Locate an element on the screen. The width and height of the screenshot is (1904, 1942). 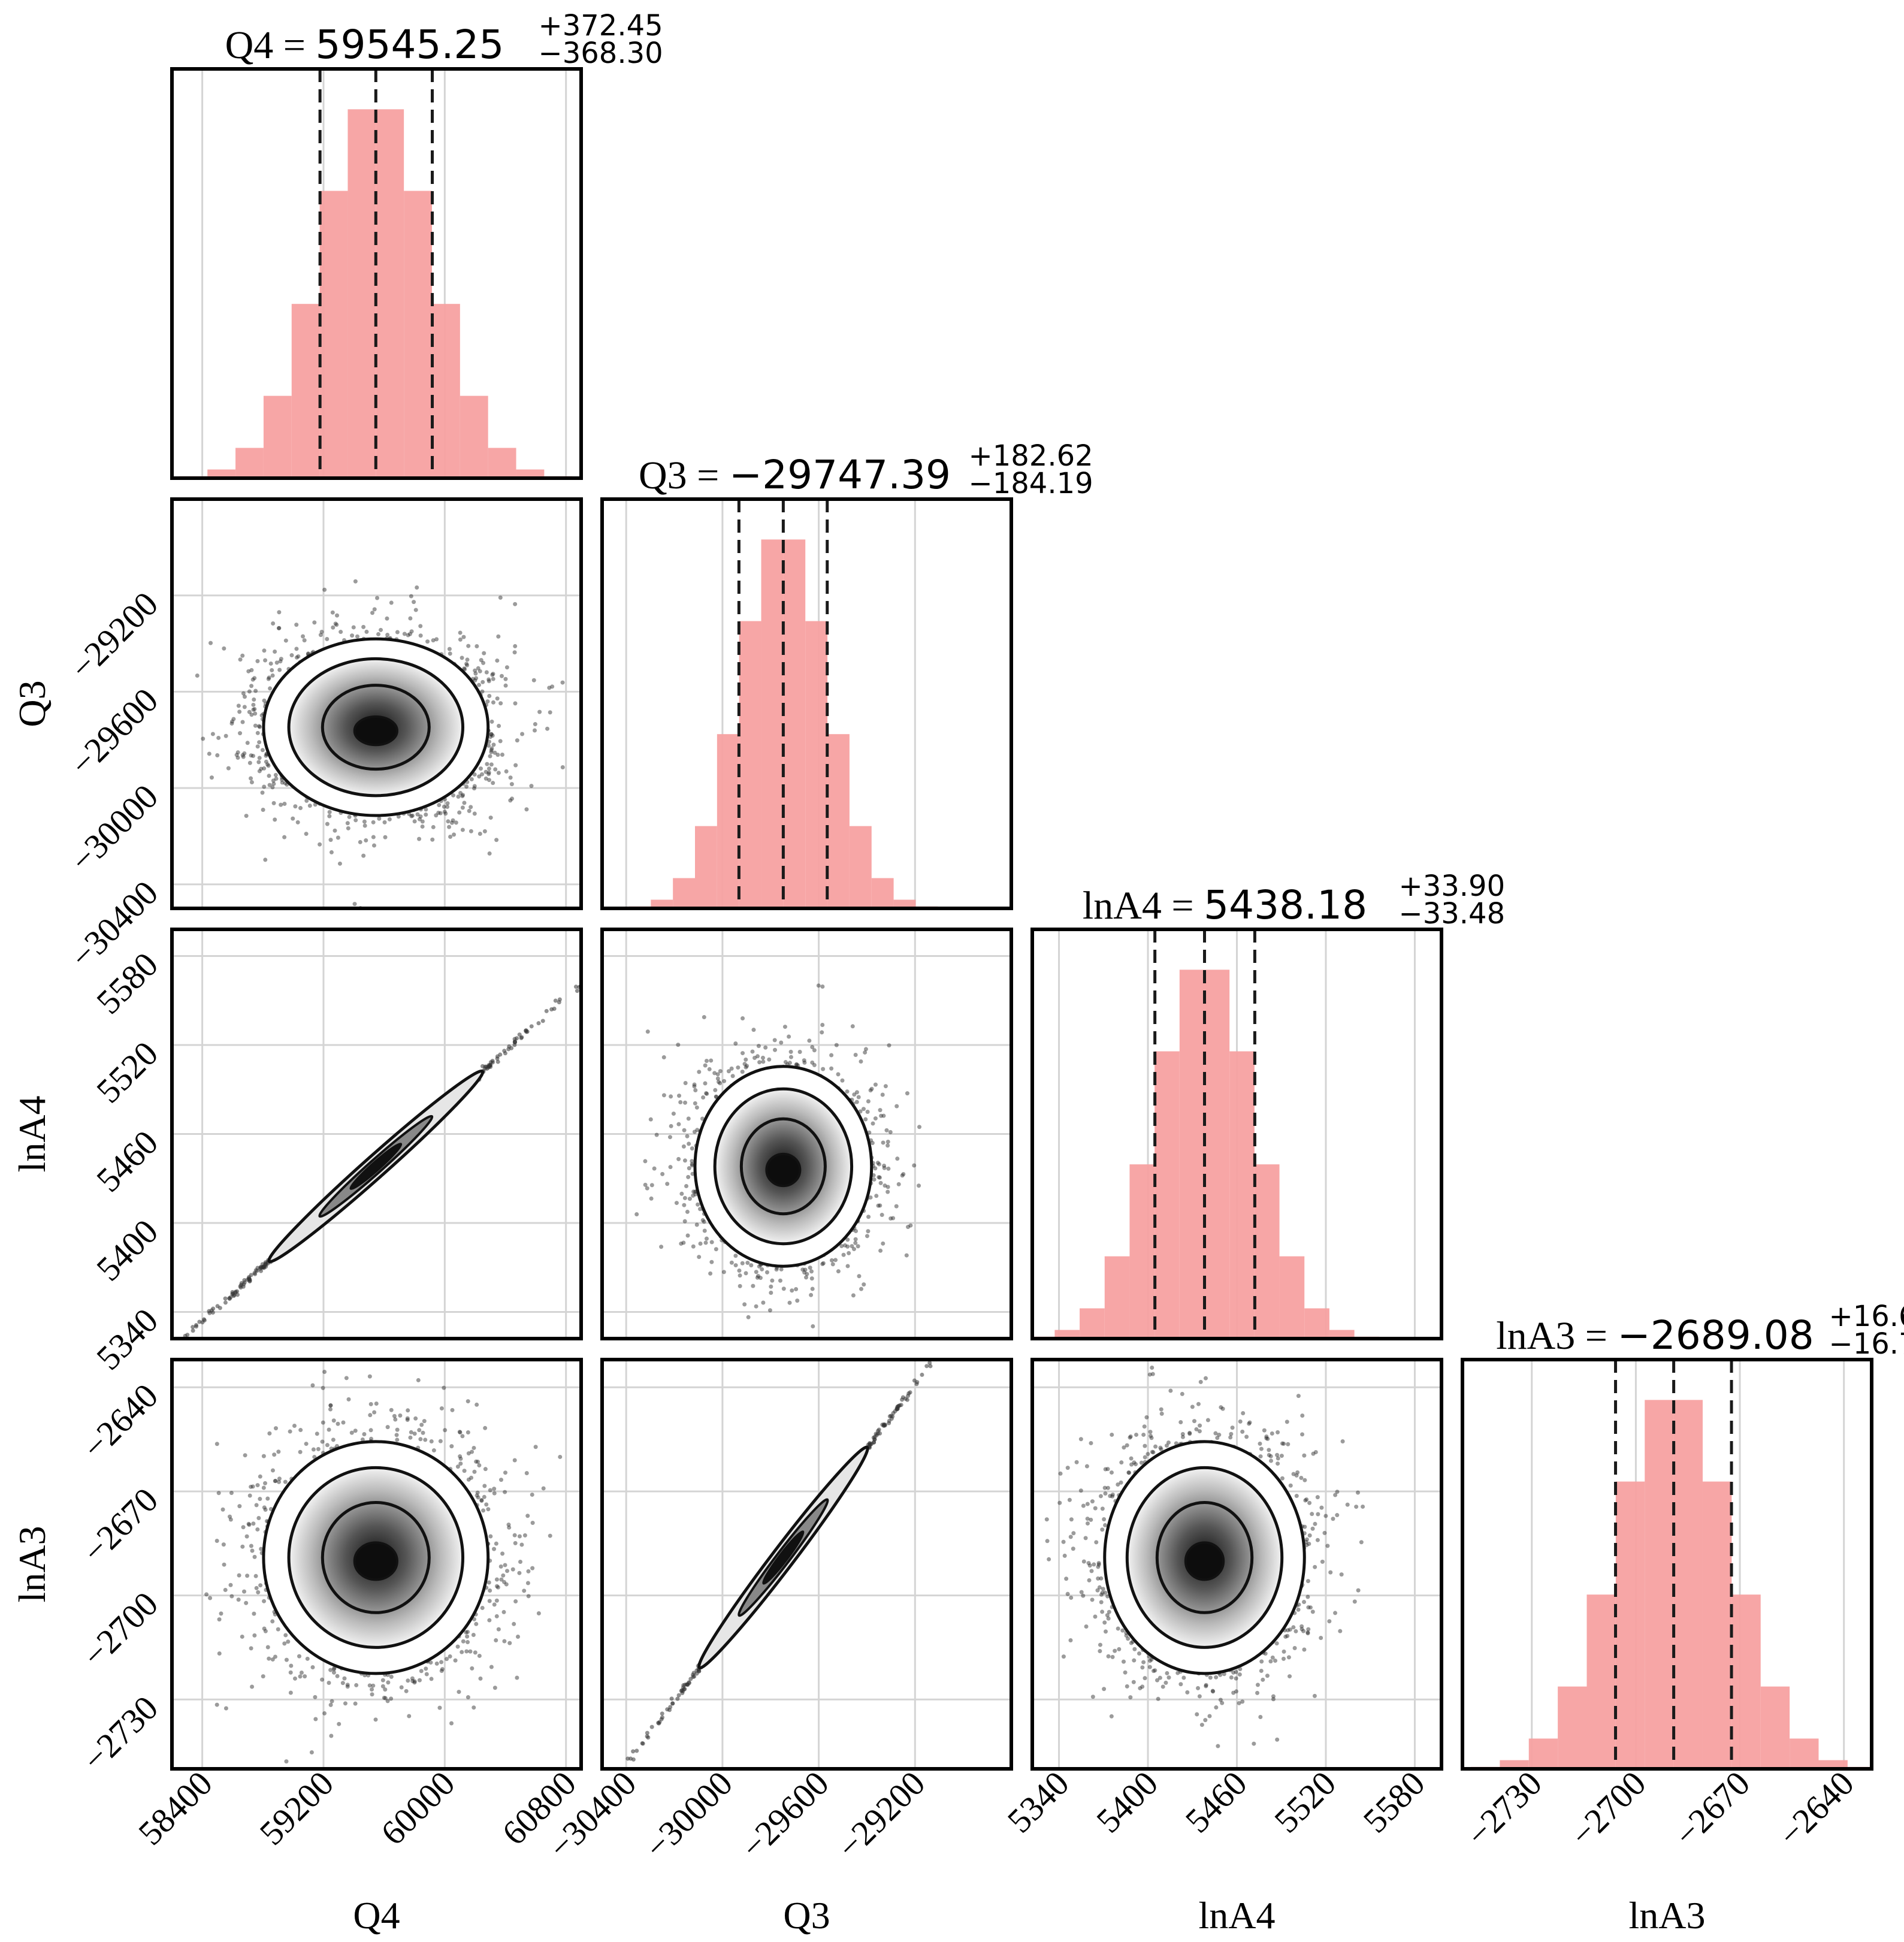
panel-Q4-lnA4 is located at coordinates (384, 1134).